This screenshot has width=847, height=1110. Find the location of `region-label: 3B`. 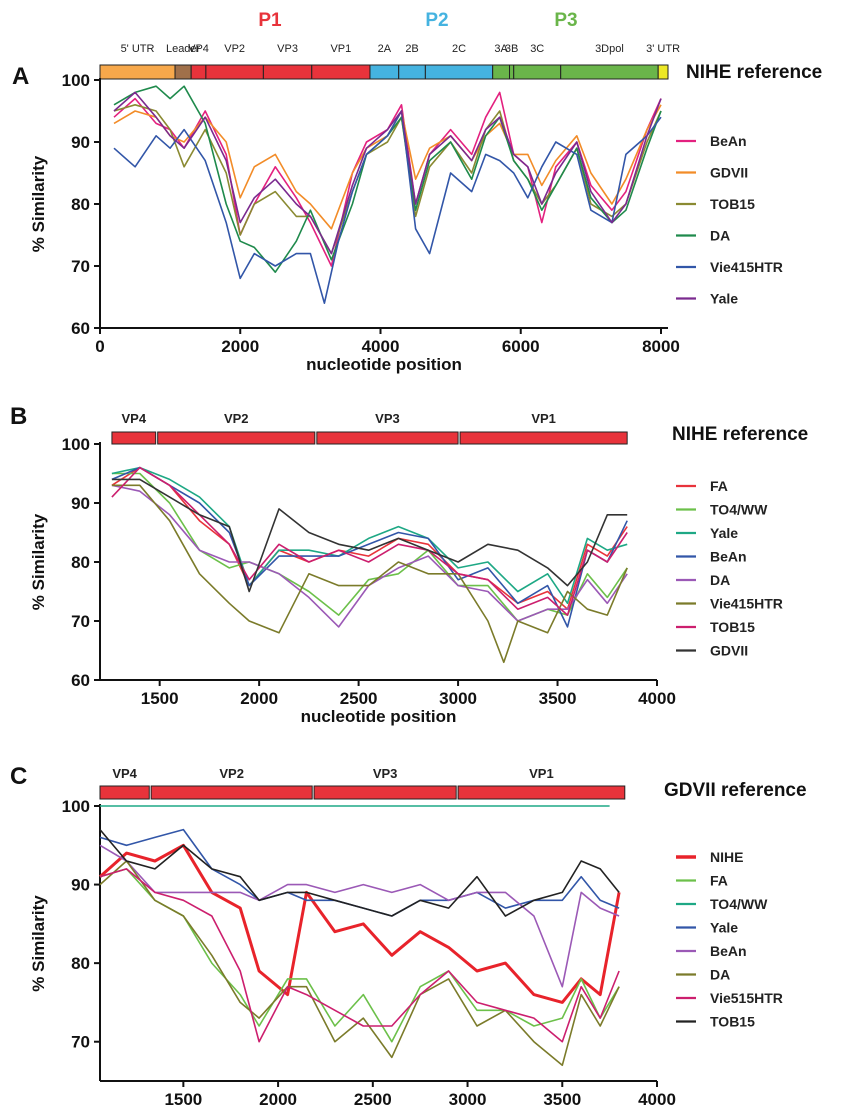

region-label: 3B is located at coordinates (511, 49).